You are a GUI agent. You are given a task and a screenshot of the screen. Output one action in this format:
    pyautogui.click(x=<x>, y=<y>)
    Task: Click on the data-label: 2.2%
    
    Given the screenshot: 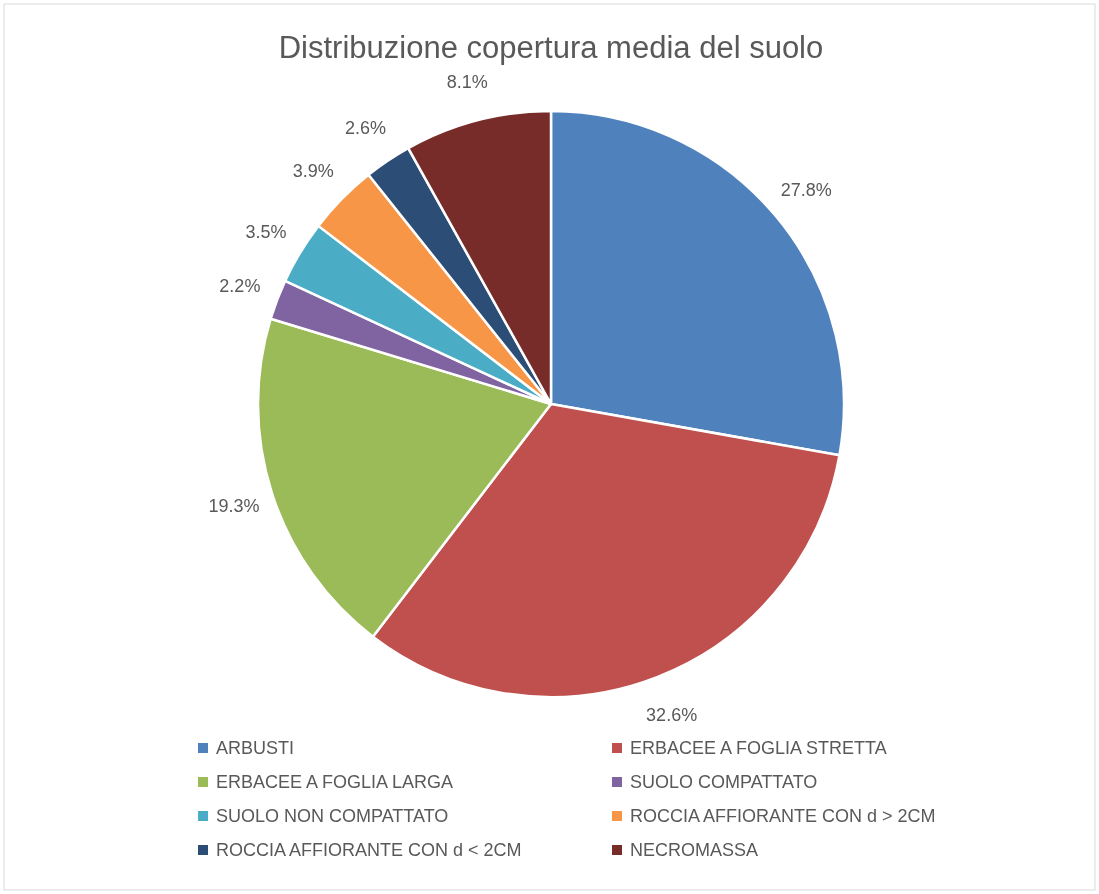 What is the action you would take?
    pyautogui.click(x=240, y=285)
    